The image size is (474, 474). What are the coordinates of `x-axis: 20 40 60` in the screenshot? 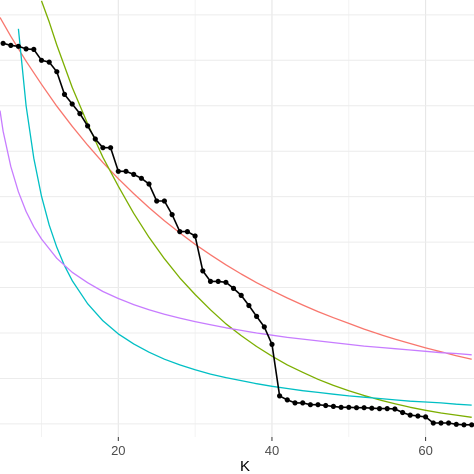 It's located at (272, 447).